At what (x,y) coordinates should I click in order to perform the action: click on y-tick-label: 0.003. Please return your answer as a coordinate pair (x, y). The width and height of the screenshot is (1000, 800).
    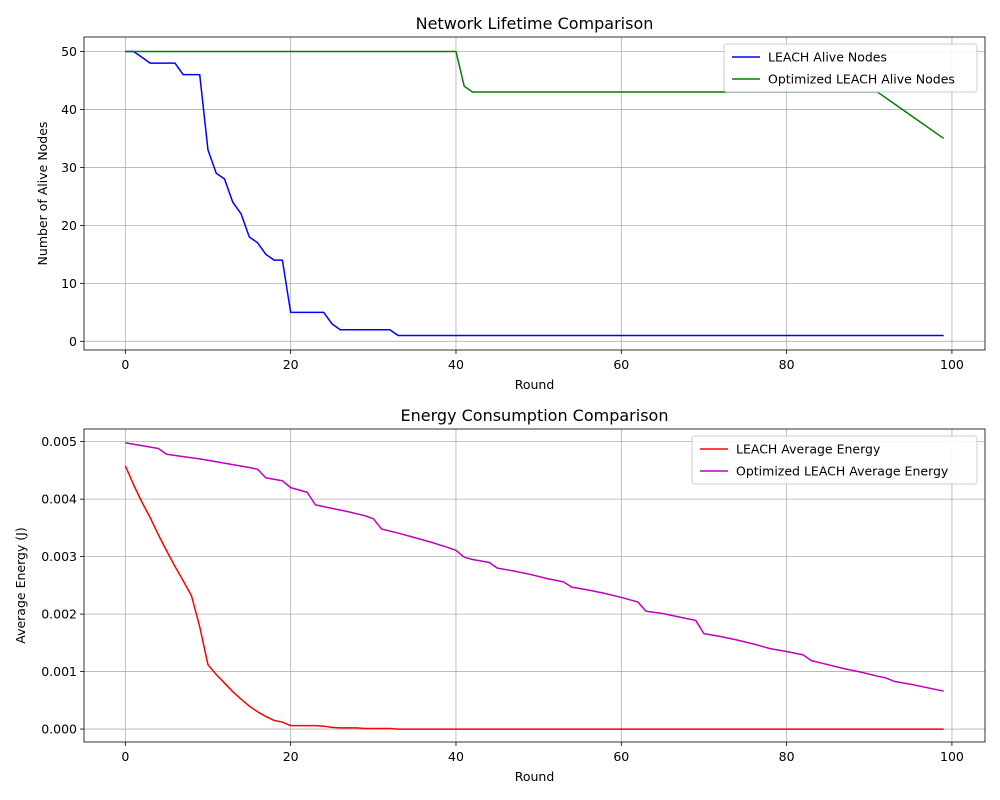
    Looking at the image, I should click on (59, 556).